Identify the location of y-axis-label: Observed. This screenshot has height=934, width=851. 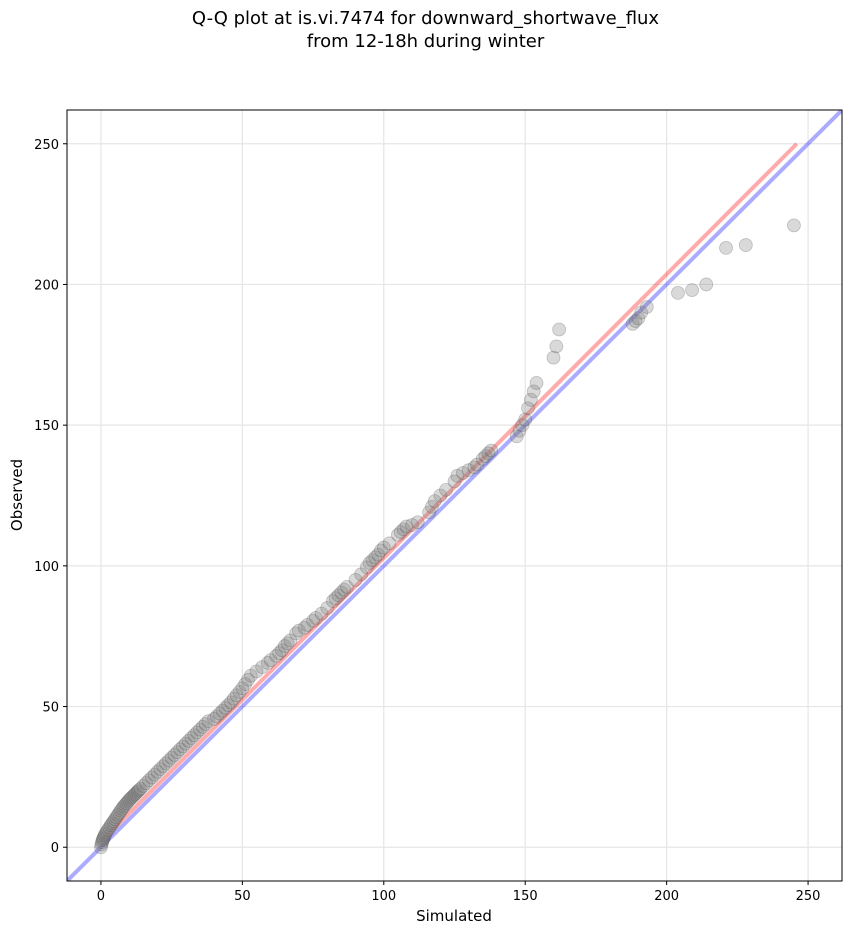
(17, 495).